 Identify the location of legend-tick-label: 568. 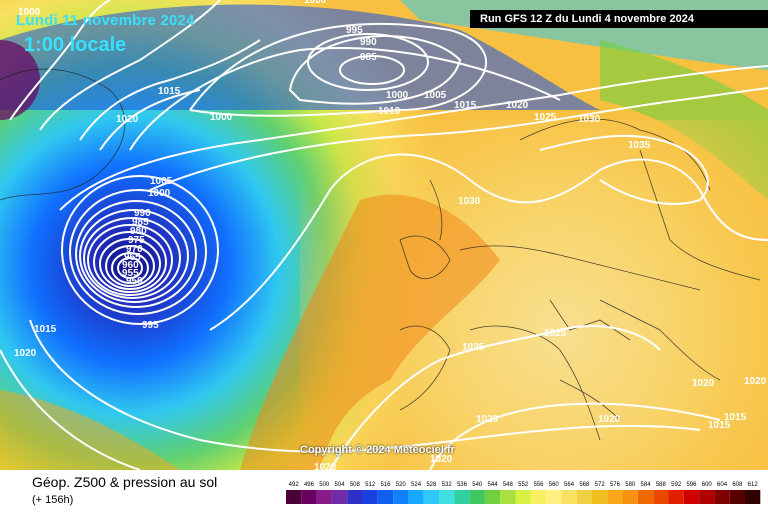
(584, 485).